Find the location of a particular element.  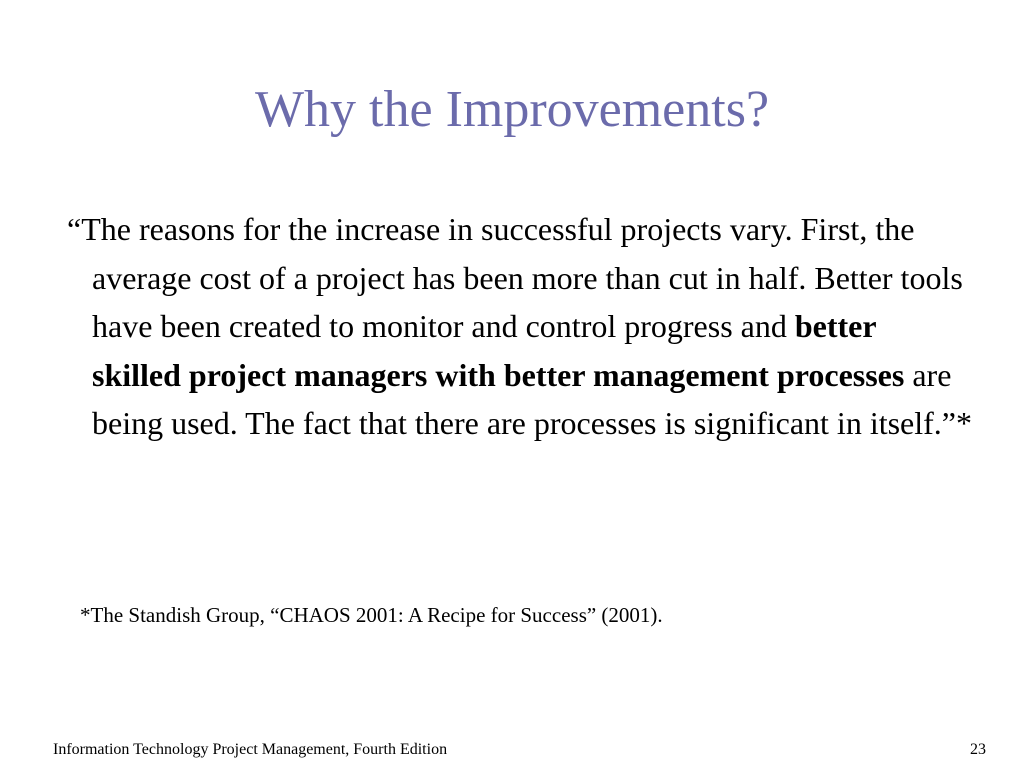

slide-title: Why the Improvements? is located at coordinates (512, 109).